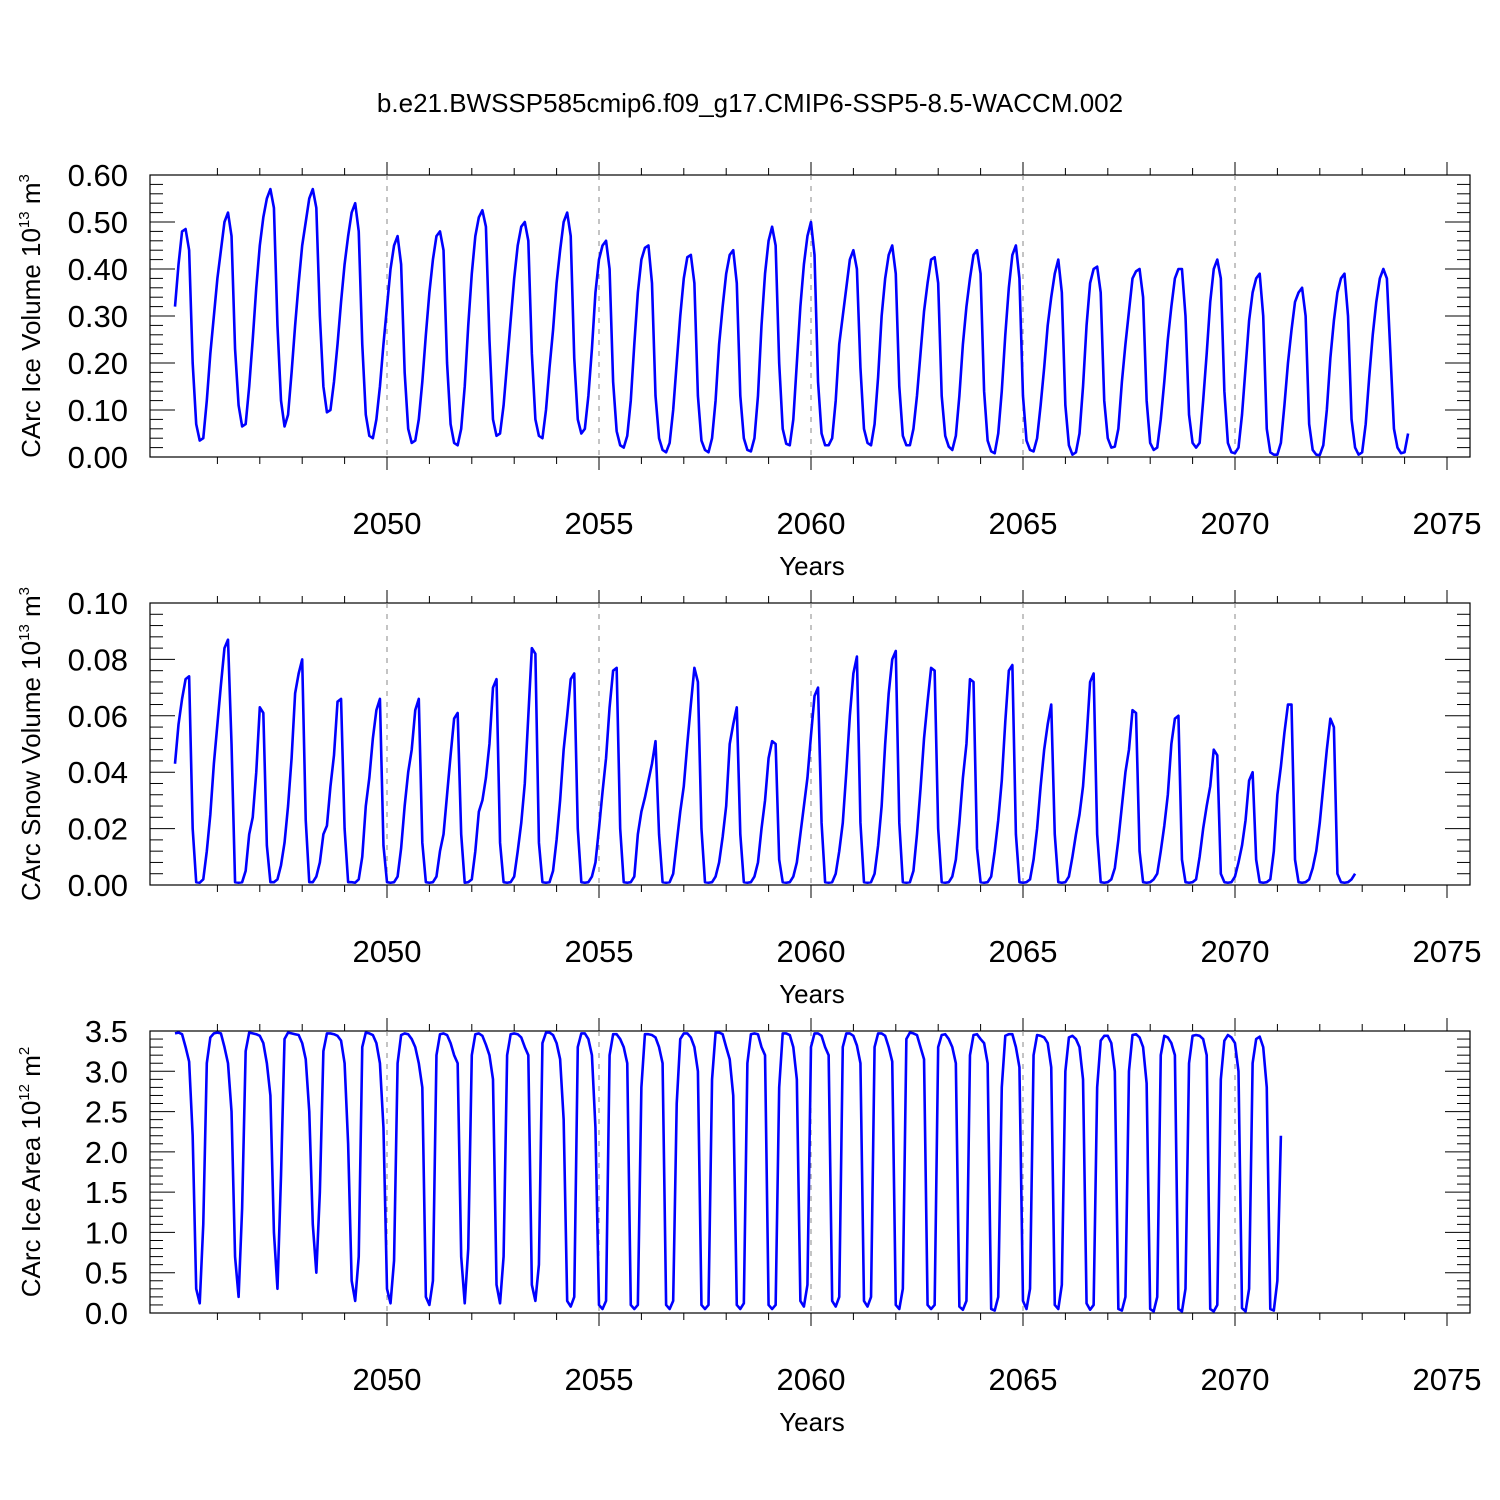 This screenshot has width=1500, height=1500. I want to click on y-tick-label: 0.60, so click(98, 175).